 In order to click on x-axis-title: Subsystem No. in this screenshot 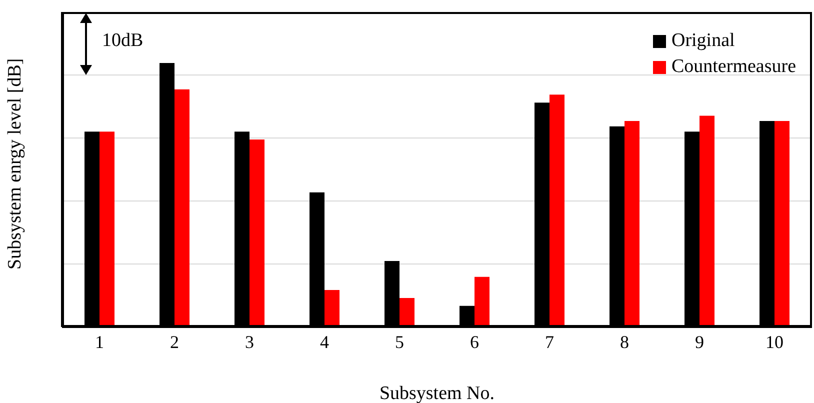, I will do `click(437, 393)`.